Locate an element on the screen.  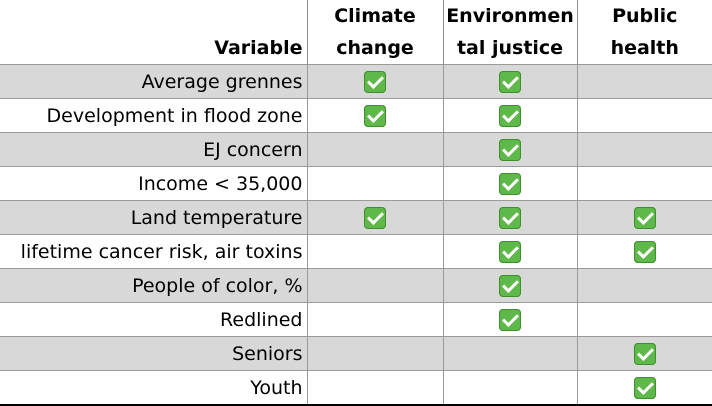
table-row: lifetime cancer risk, air toxins is located at coordinates (356, 251).